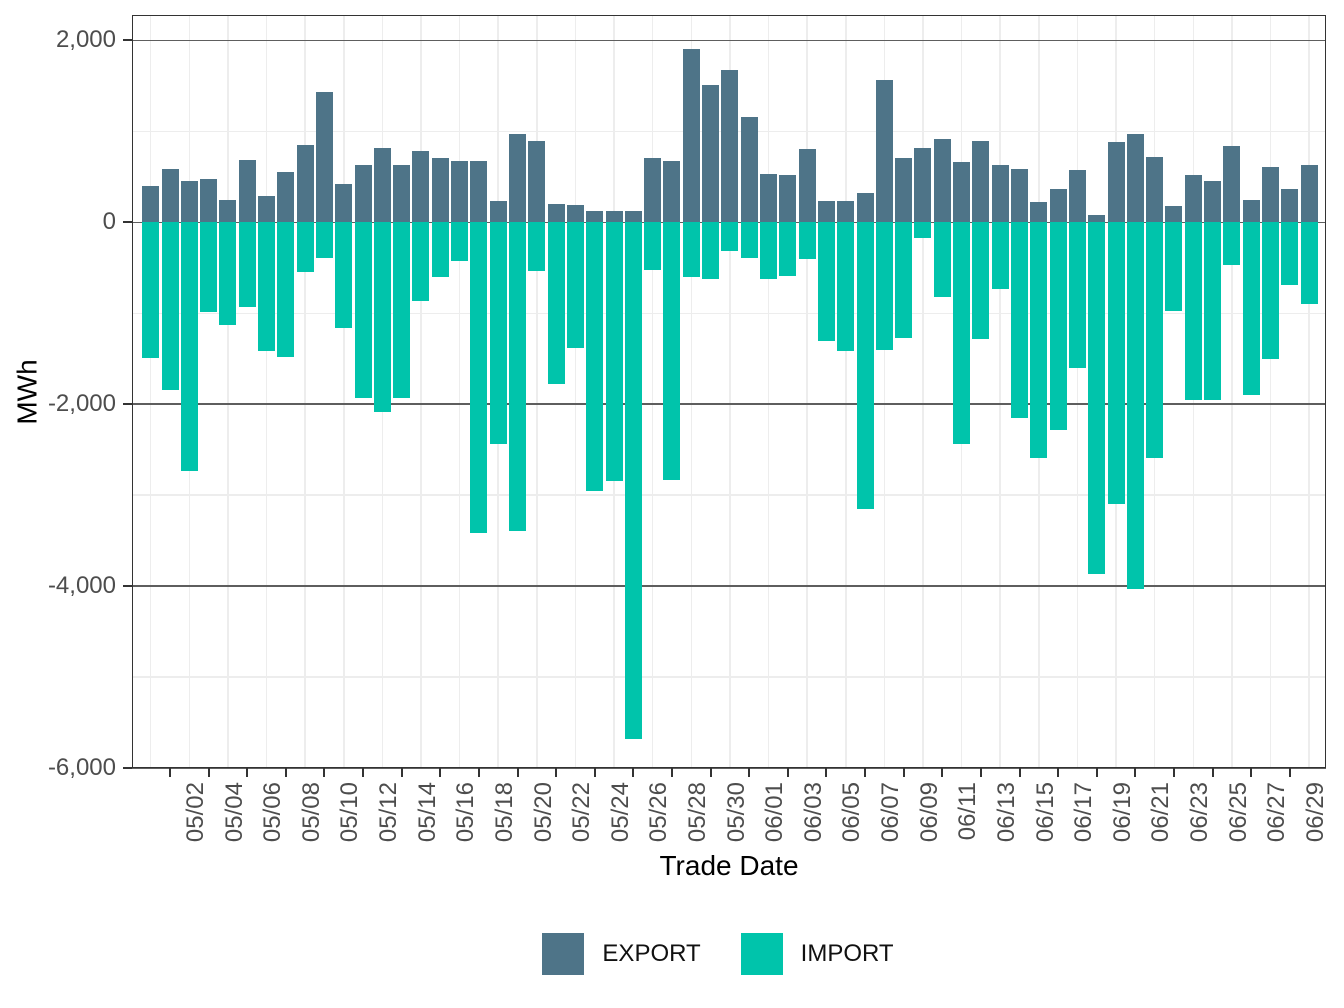  What do you see at coordinates (402, 310) in the screenshot?
I see `bar-import-05/14` at bounding box center [402, 310].